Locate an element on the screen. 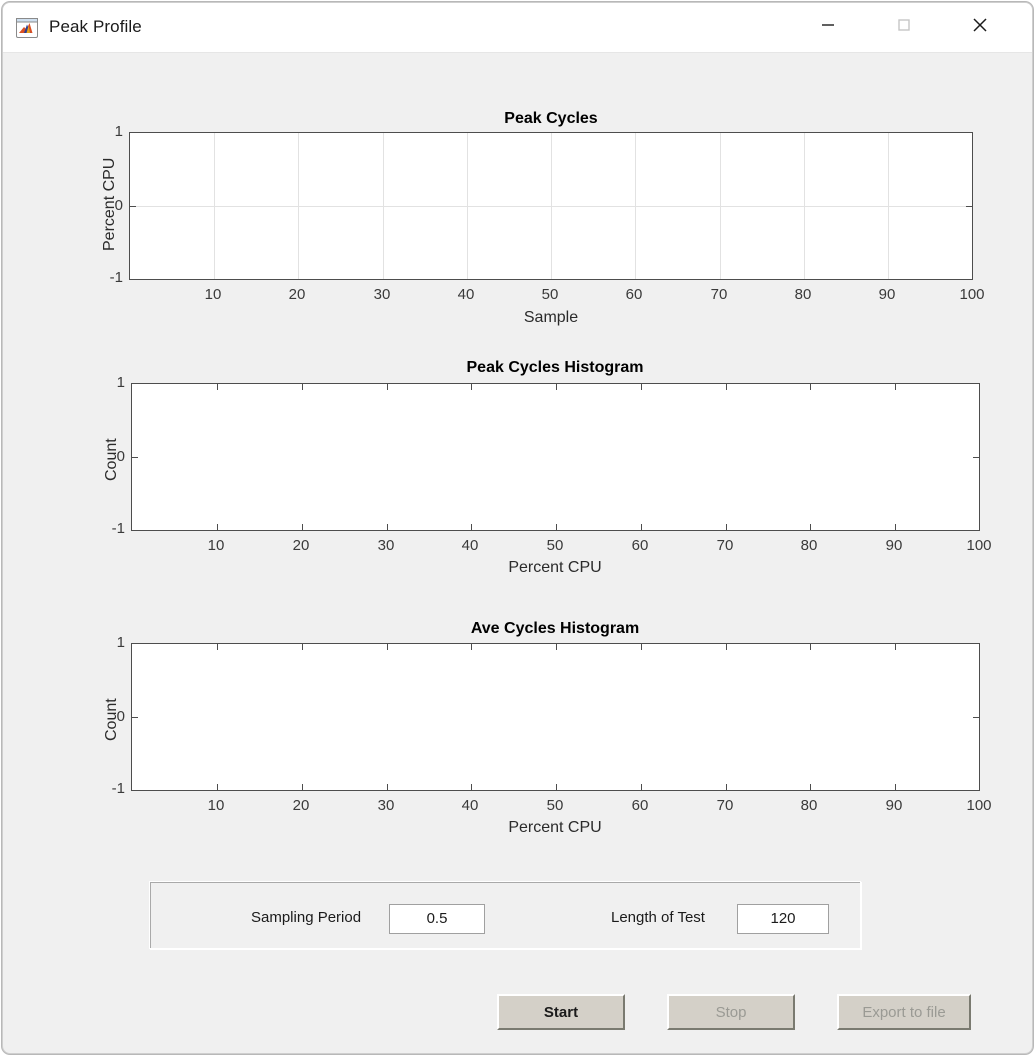  maximize-button is located at coordinates (904, 27).